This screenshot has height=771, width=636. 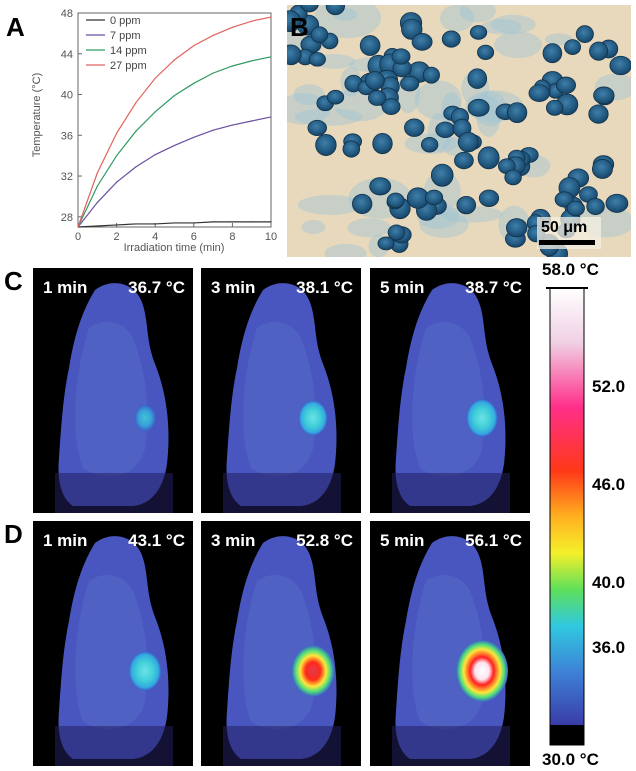 I want to click on legend-entry-0: 0 ppm, so click(x=125, y=21).